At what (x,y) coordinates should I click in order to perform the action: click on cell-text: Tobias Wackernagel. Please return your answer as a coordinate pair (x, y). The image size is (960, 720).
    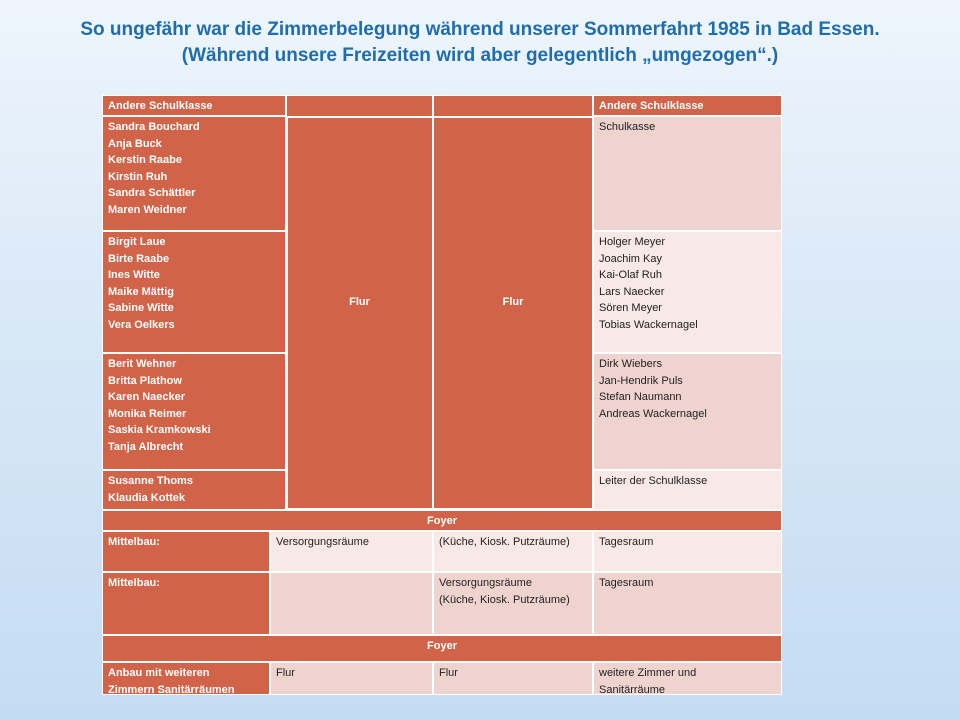
    Looking at the image, I should click on (648, 324).